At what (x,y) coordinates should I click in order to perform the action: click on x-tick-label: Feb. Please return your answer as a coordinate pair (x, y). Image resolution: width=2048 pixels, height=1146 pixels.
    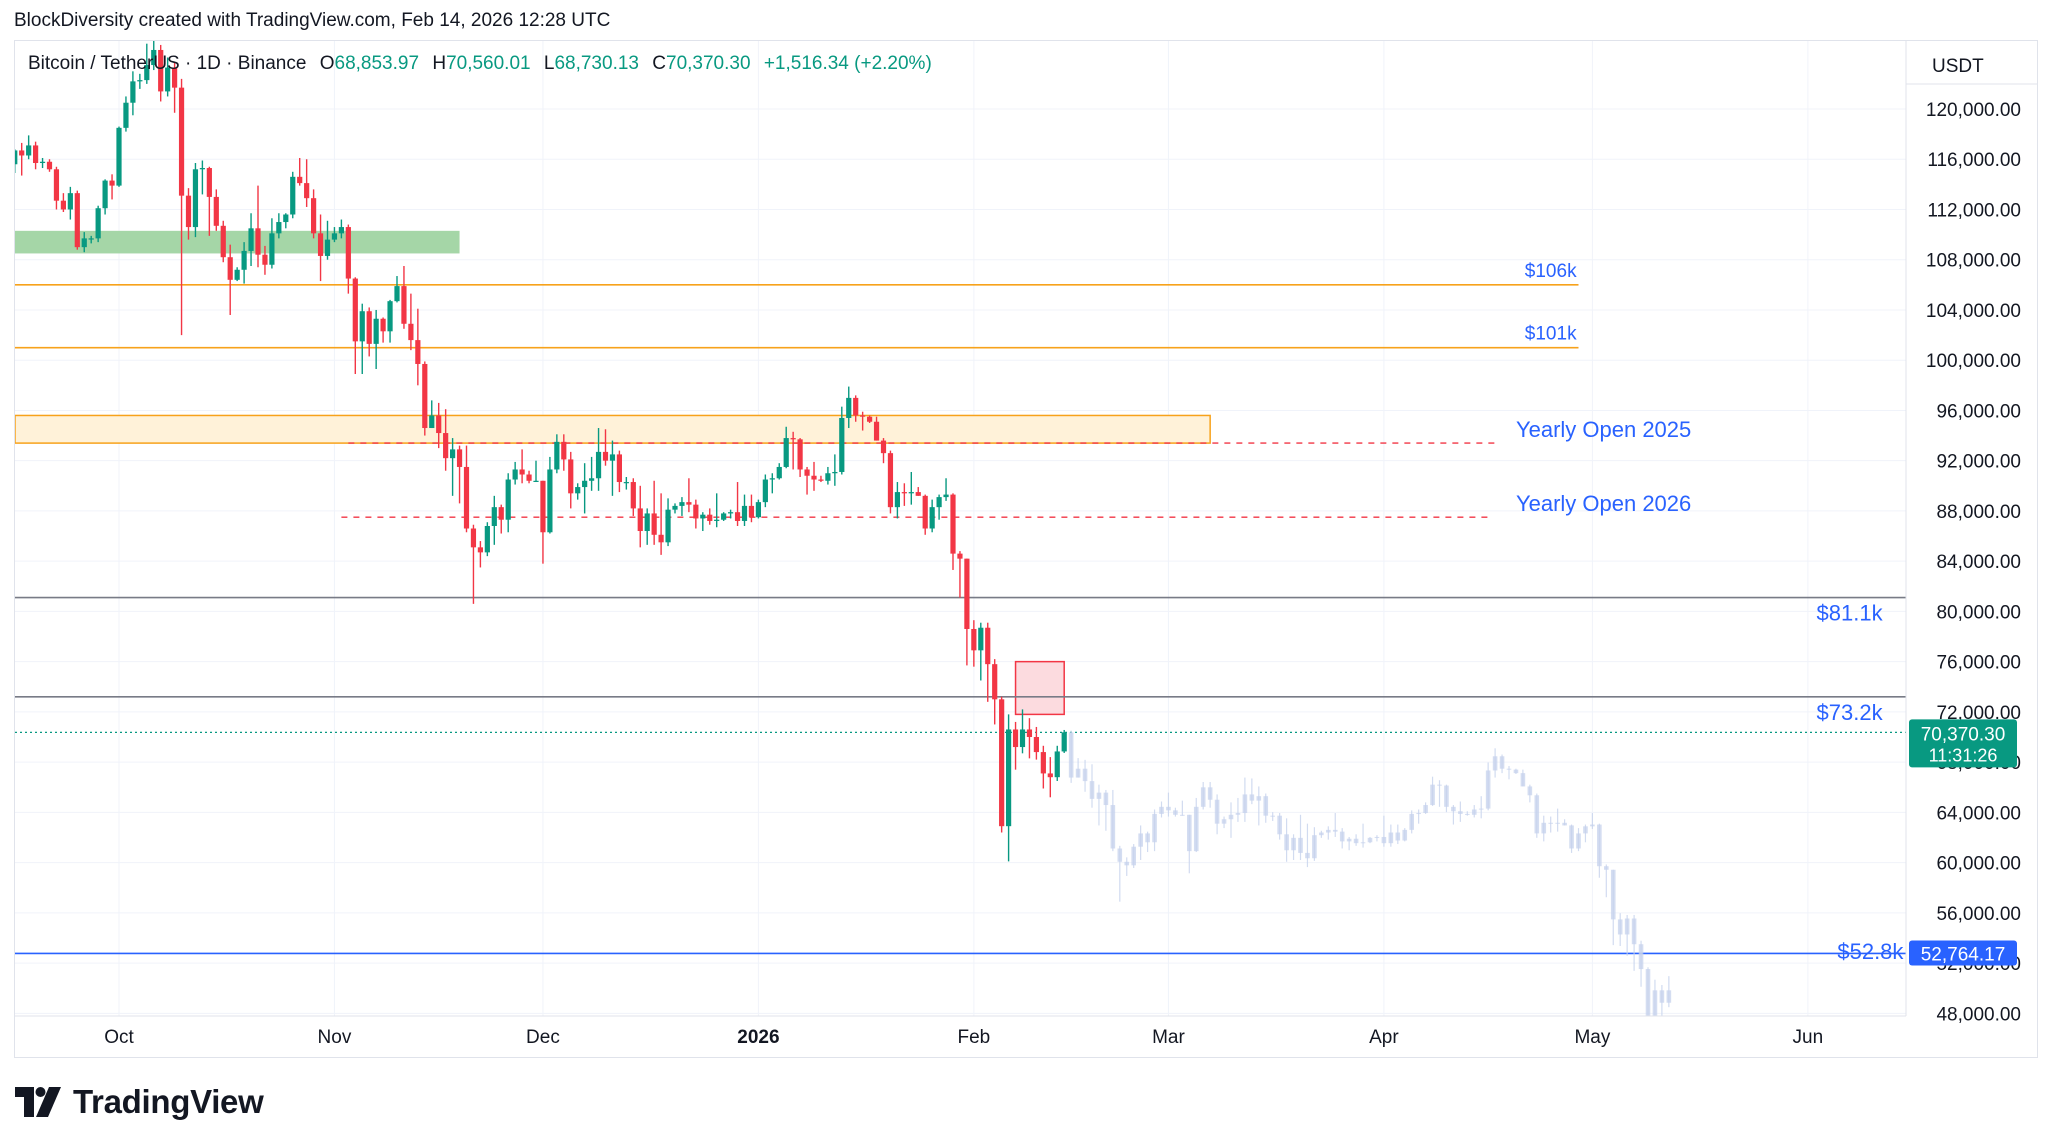
    Looking at the image, I should click on (973, 1037).